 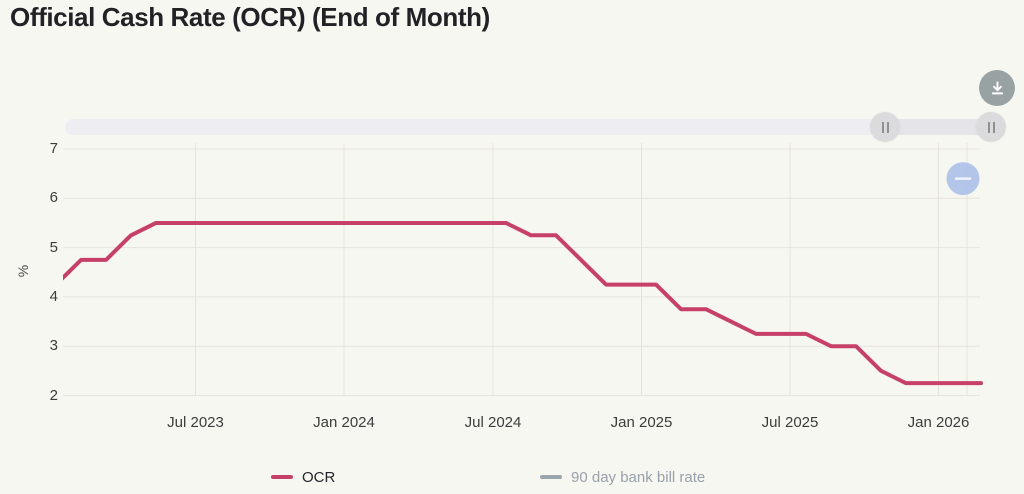 I want to click on x-tick-label: Jan 2024, so click(x=344, y=422).